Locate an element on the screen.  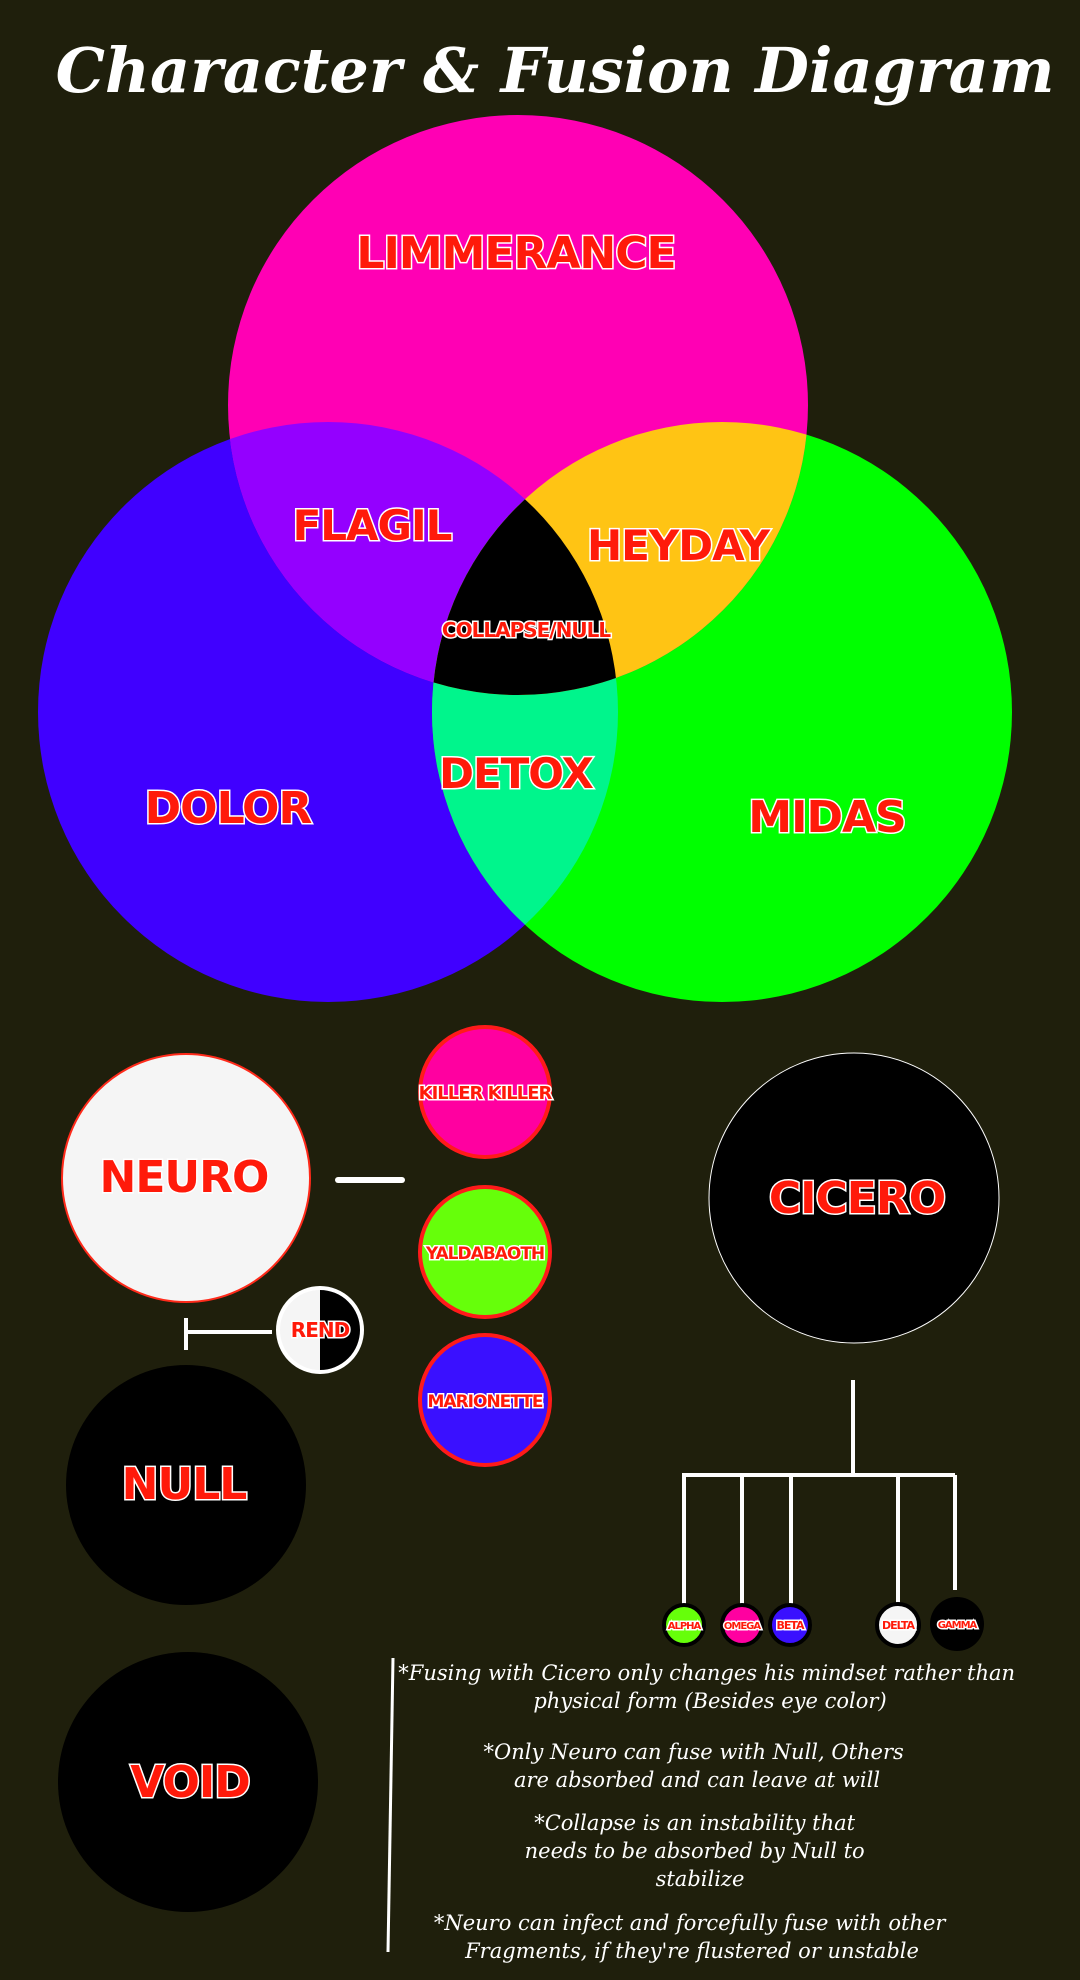
delta-label: DELTA is located at coordinates (898, 1625).